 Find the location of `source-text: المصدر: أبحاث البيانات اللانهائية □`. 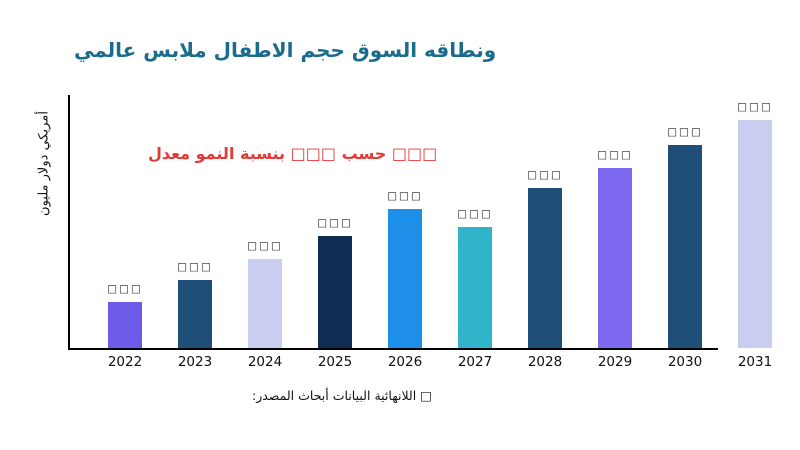

source-text: المصدر: أبحاث البيانات اللانهائية □ is located at coordinates (342, 395).